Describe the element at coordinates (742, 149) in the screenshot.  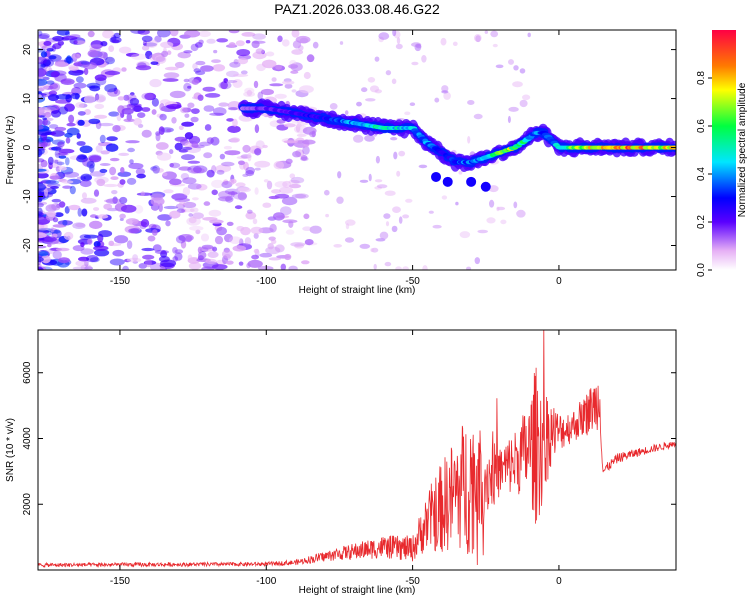
I see `colorbar-label: Normalized spectral amplitude` at that location.